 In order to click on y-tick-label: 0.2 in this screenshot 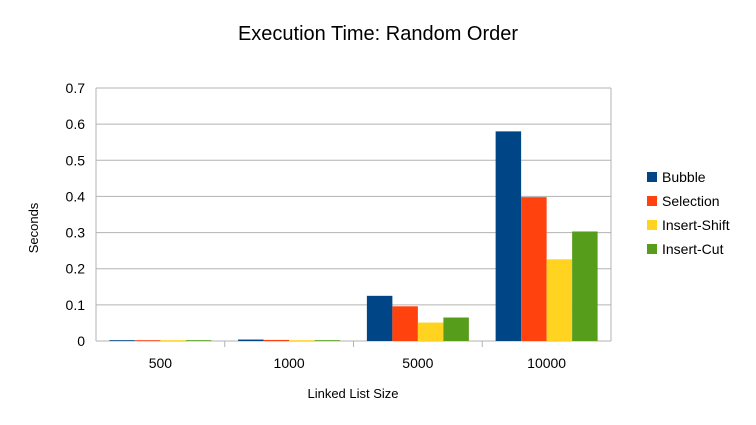, I will do `click(76, 269)`.